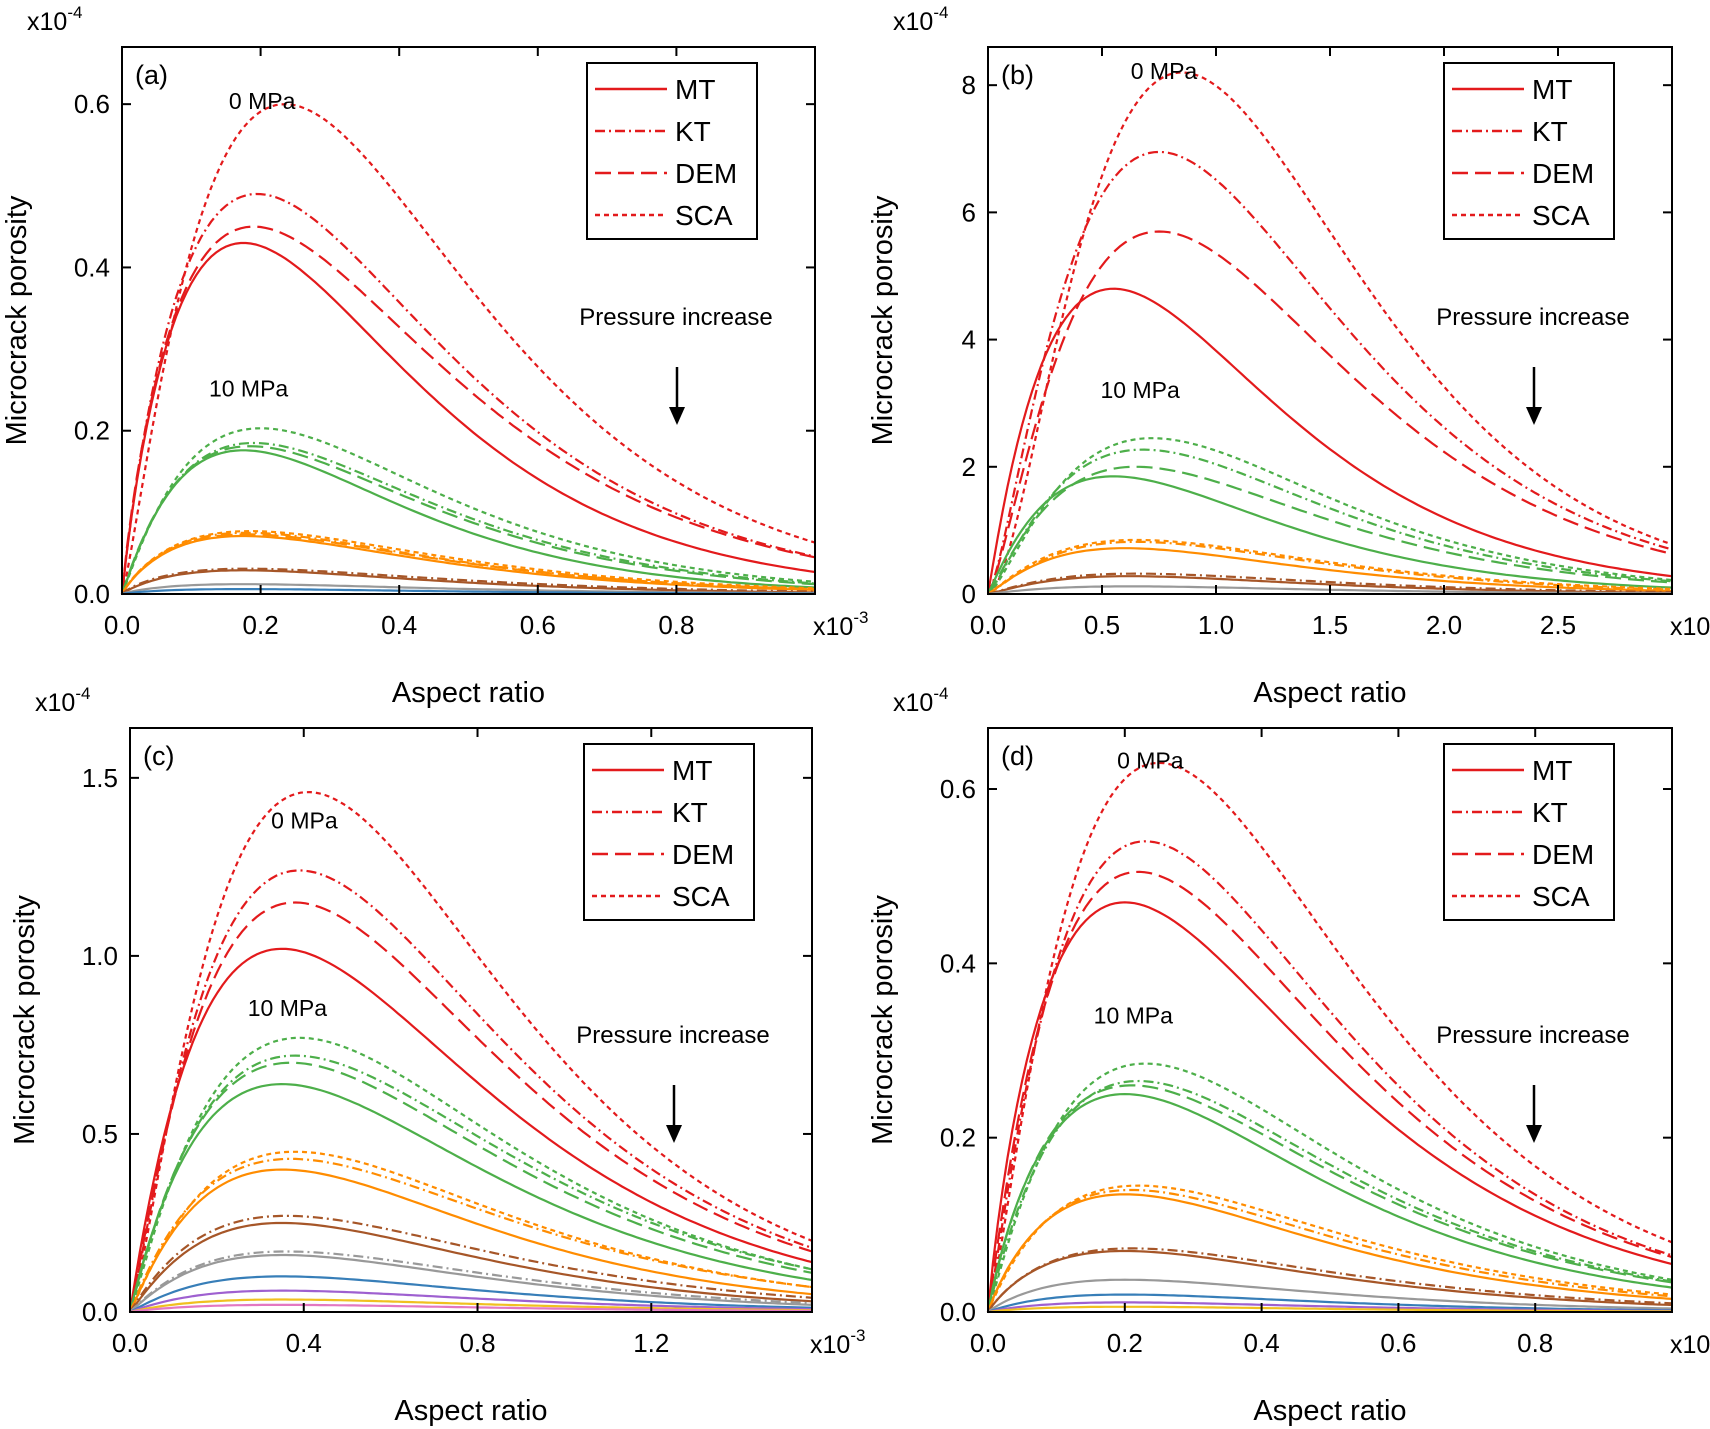 Image resolution: width=1710 pixels, height=1429 pixels. What do you see at coordinates (1017, 75) in the screenshot?
I see `panel-label: (b)` at bounding box center [1017, 75].